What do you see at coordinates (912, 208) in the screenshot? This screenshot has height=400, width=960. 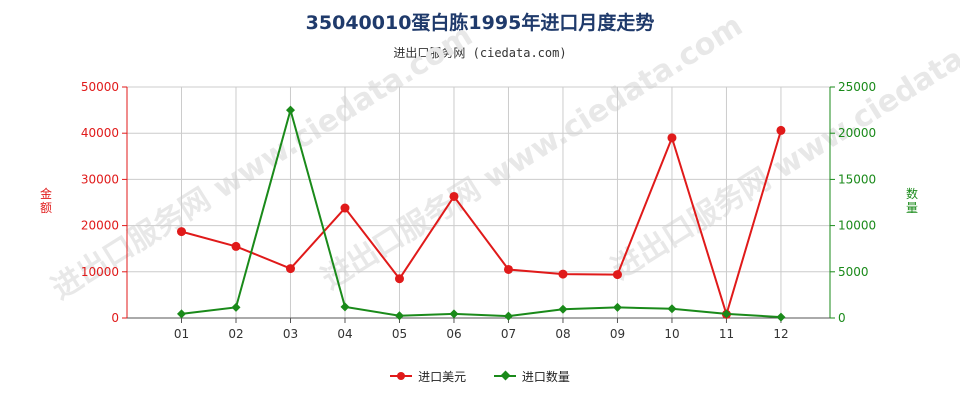 I see `svg-text: 量` at bounding box center [912, 208].